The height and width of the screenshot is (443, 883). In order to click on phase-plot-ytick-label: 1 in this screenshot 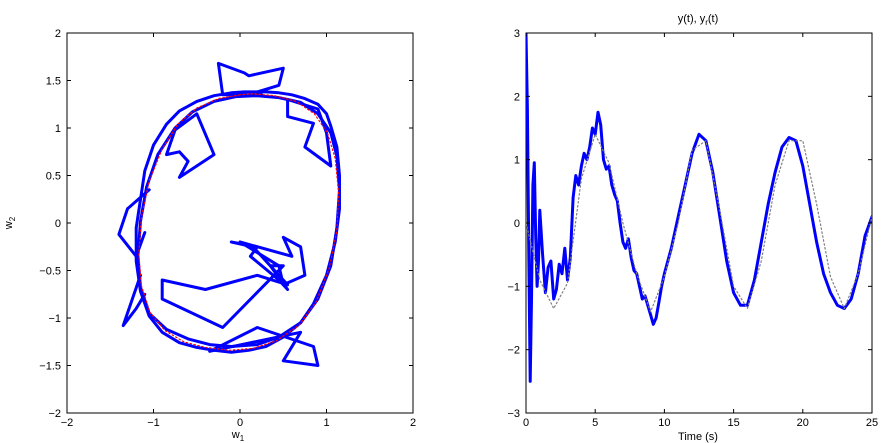, I will do `click(58, 129)`.